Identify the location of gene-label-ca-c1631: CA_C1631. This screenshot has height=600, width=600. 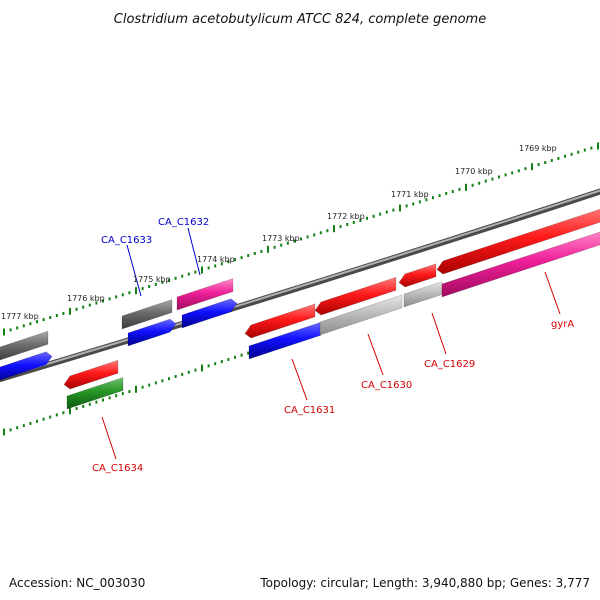
(309, 410).